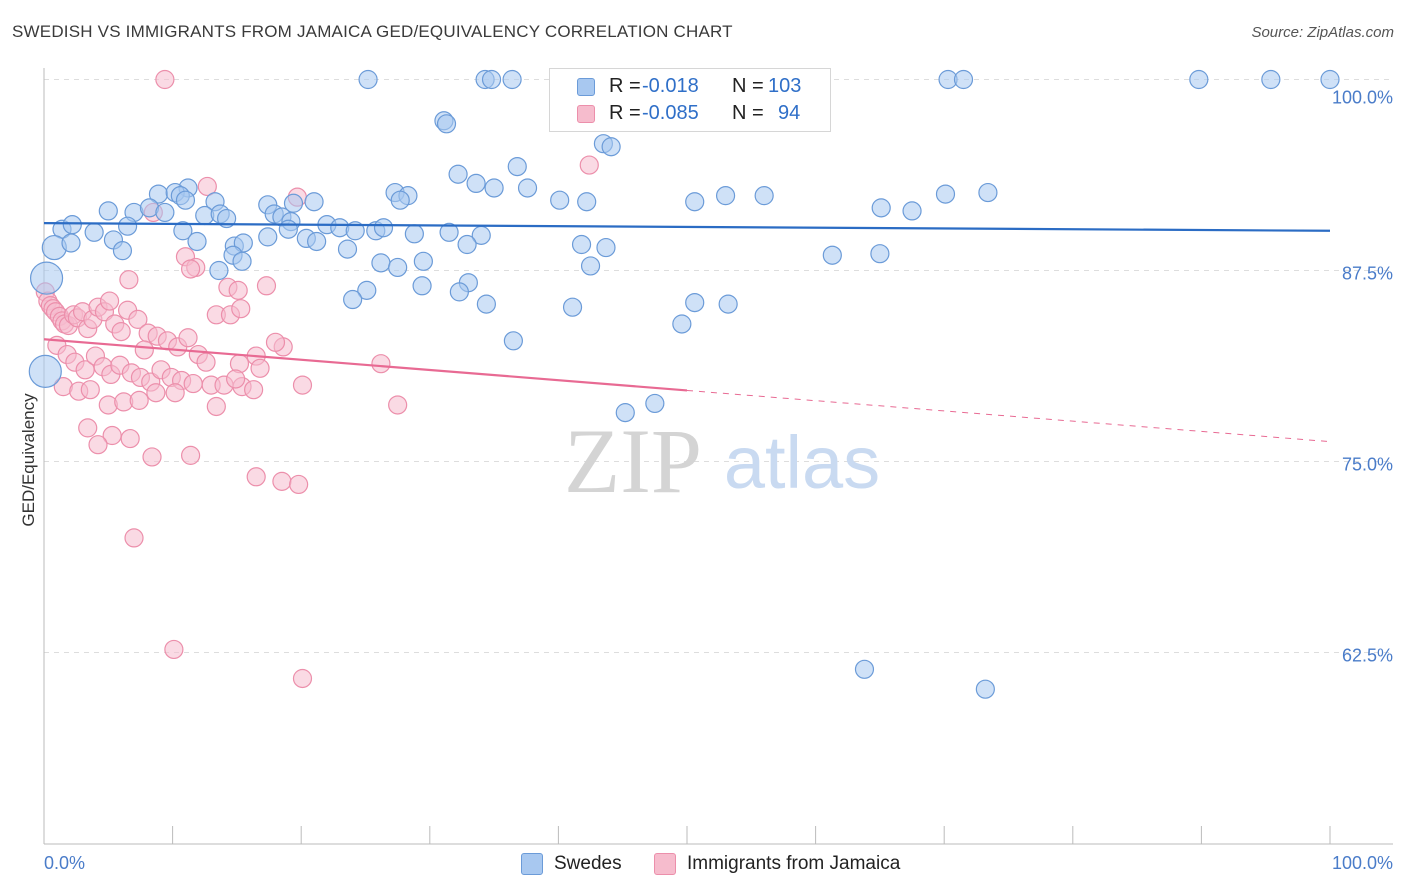 This screenshot has width=1406, height=892. I want to click on stats-legend: R = -0.018 N = 103 R = -0.085 N = 94, so click(690, 100).